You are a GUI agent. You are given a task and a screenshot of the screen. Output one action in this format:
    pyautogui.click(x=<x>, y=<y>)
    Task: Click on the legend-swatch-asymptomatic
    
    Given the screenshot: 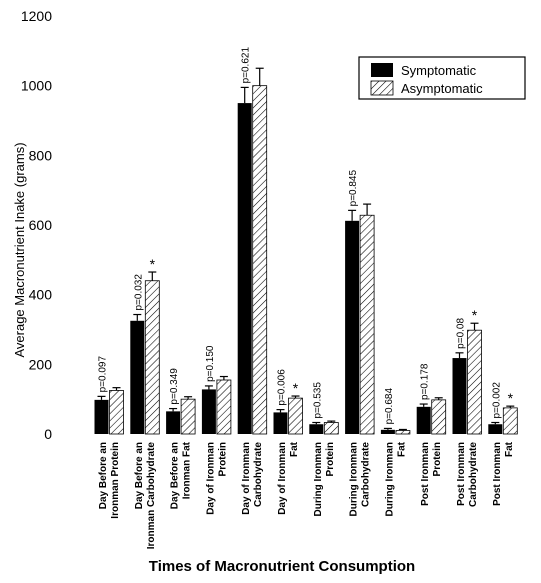 What is the action you would take?
    pyautogui.click(x=382, y=88)
    